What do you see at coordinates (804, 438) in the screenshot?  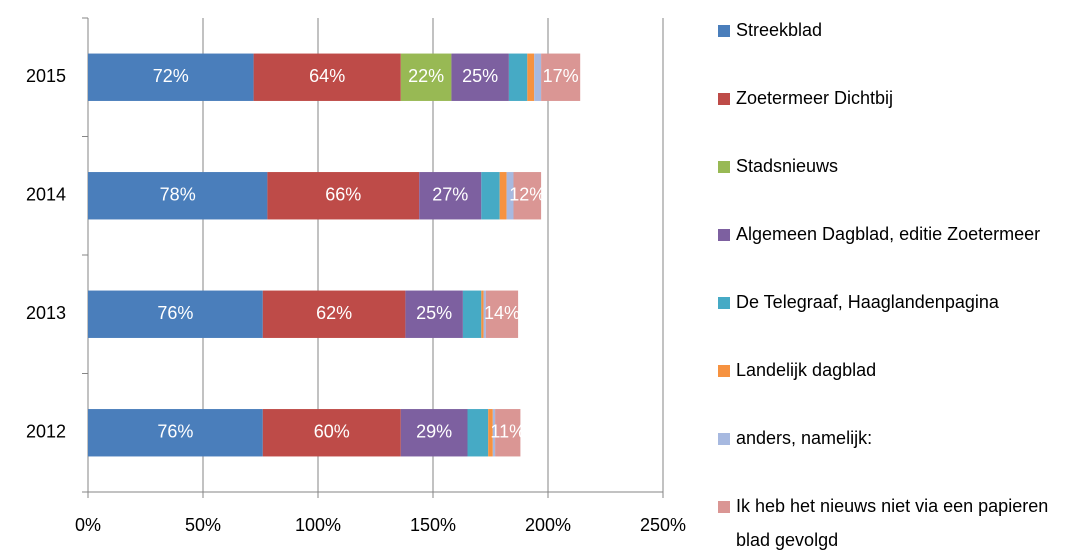 I see `legend-label: anders, namelijk:` at bounding box center [804, 438].